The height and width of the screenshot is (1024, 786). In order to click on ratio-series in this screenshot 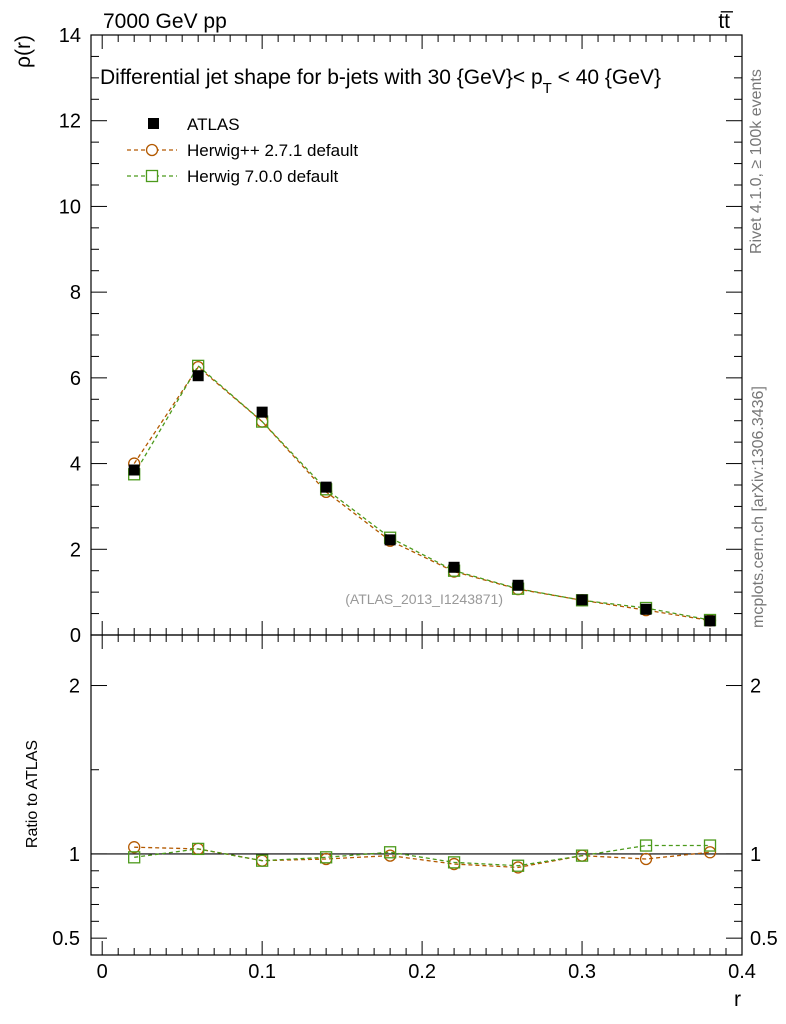, I will do `click(422, 856)`.